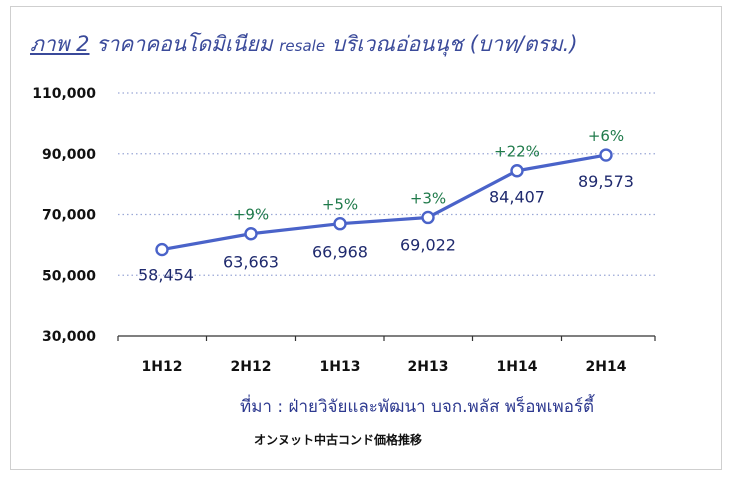  I want to click on x-tick-label: 1H12, so click(162, 367).